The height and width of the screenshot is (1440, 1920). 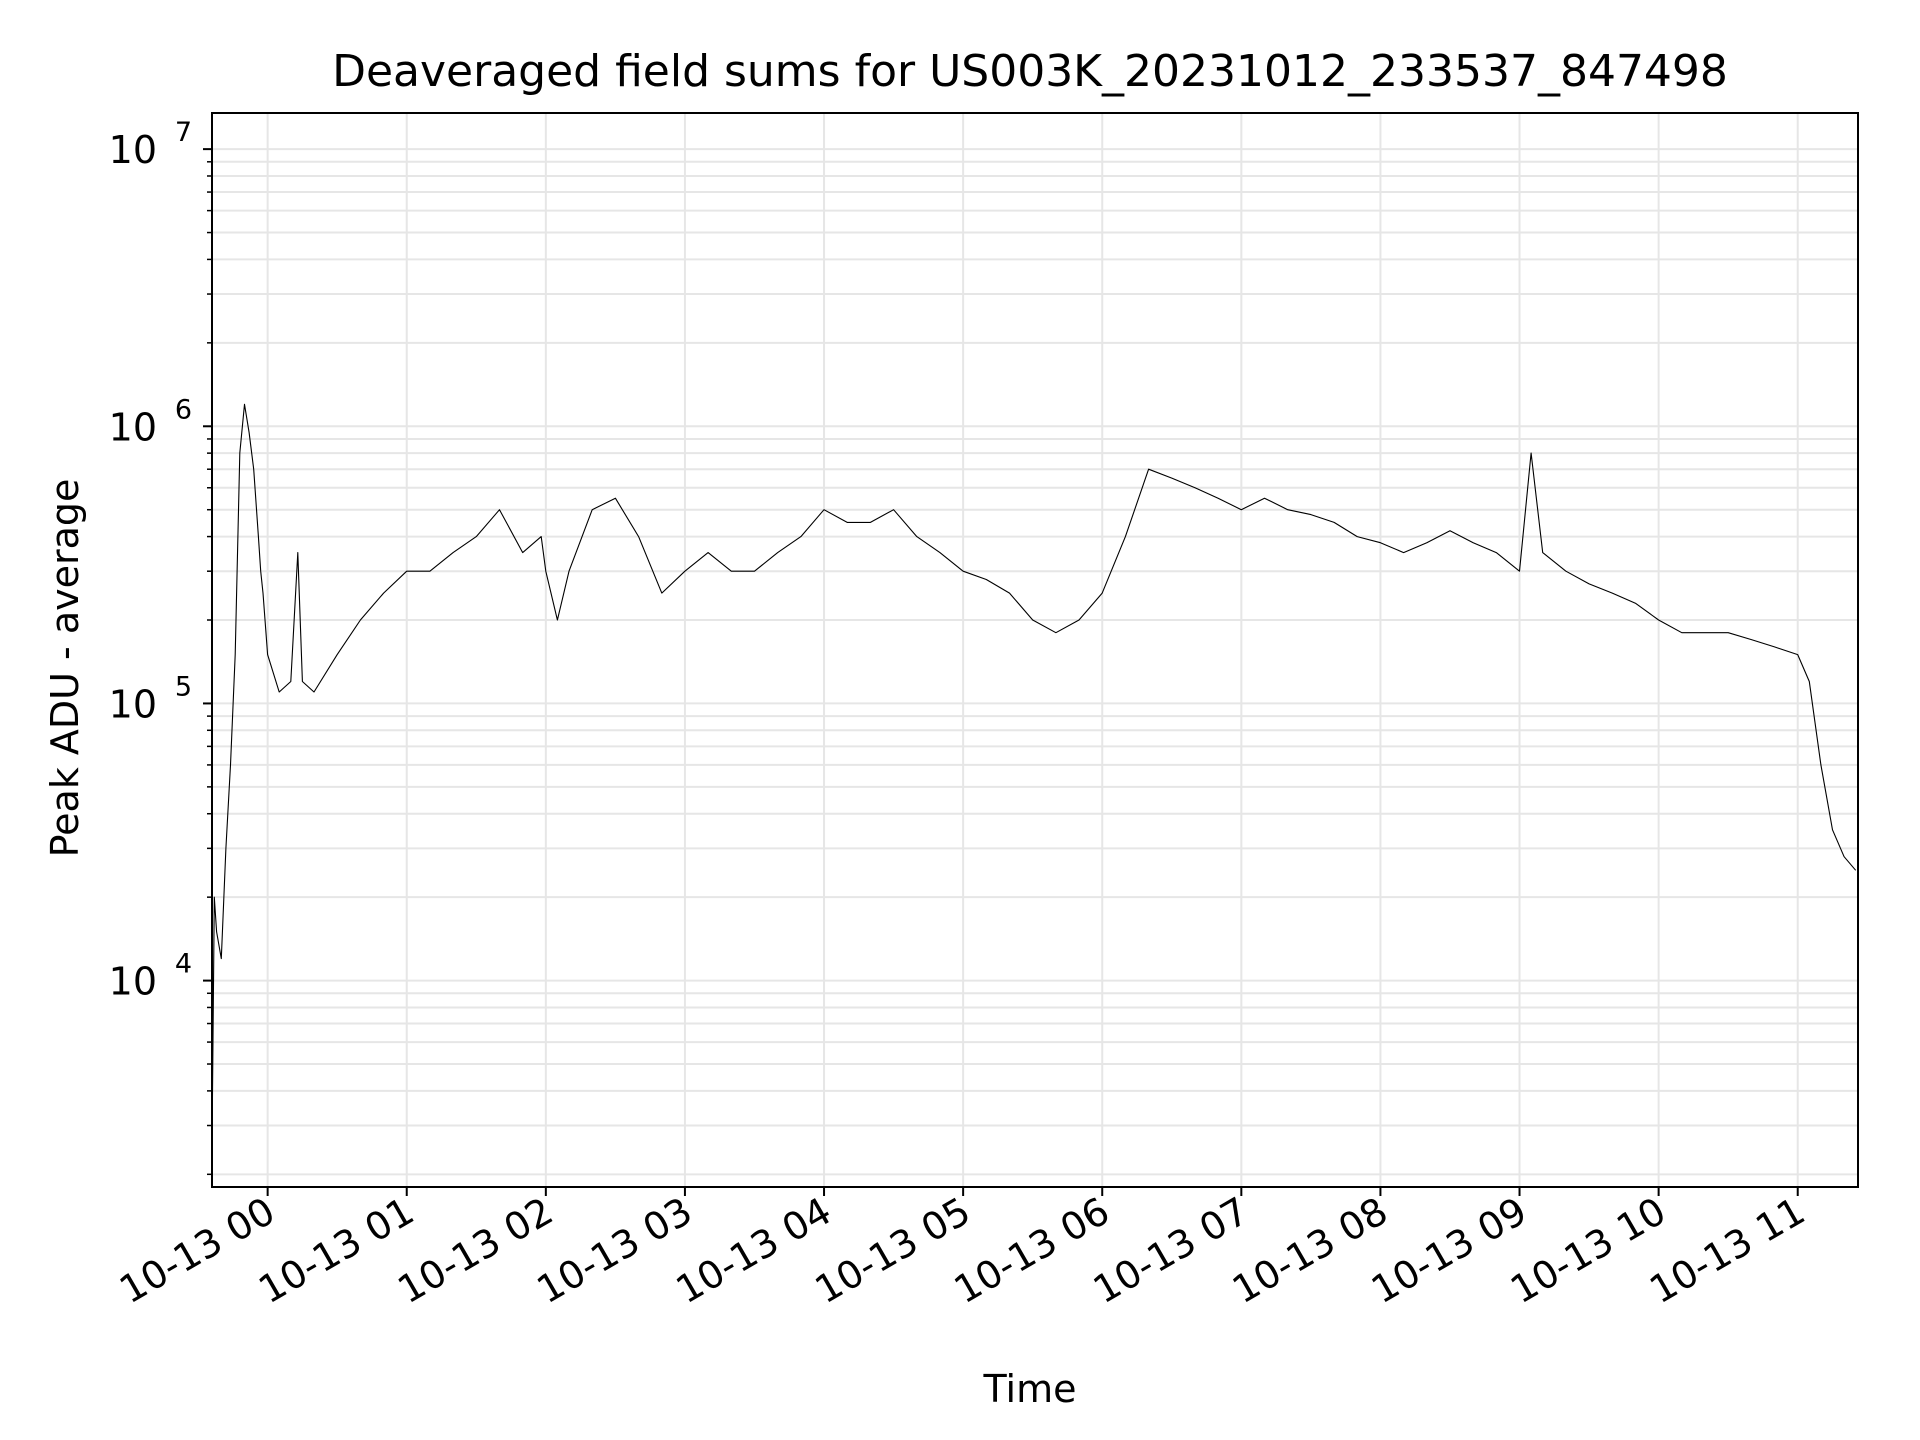 I want to click on y-tick-label-exponent: 7, so click(x=183, y=132).